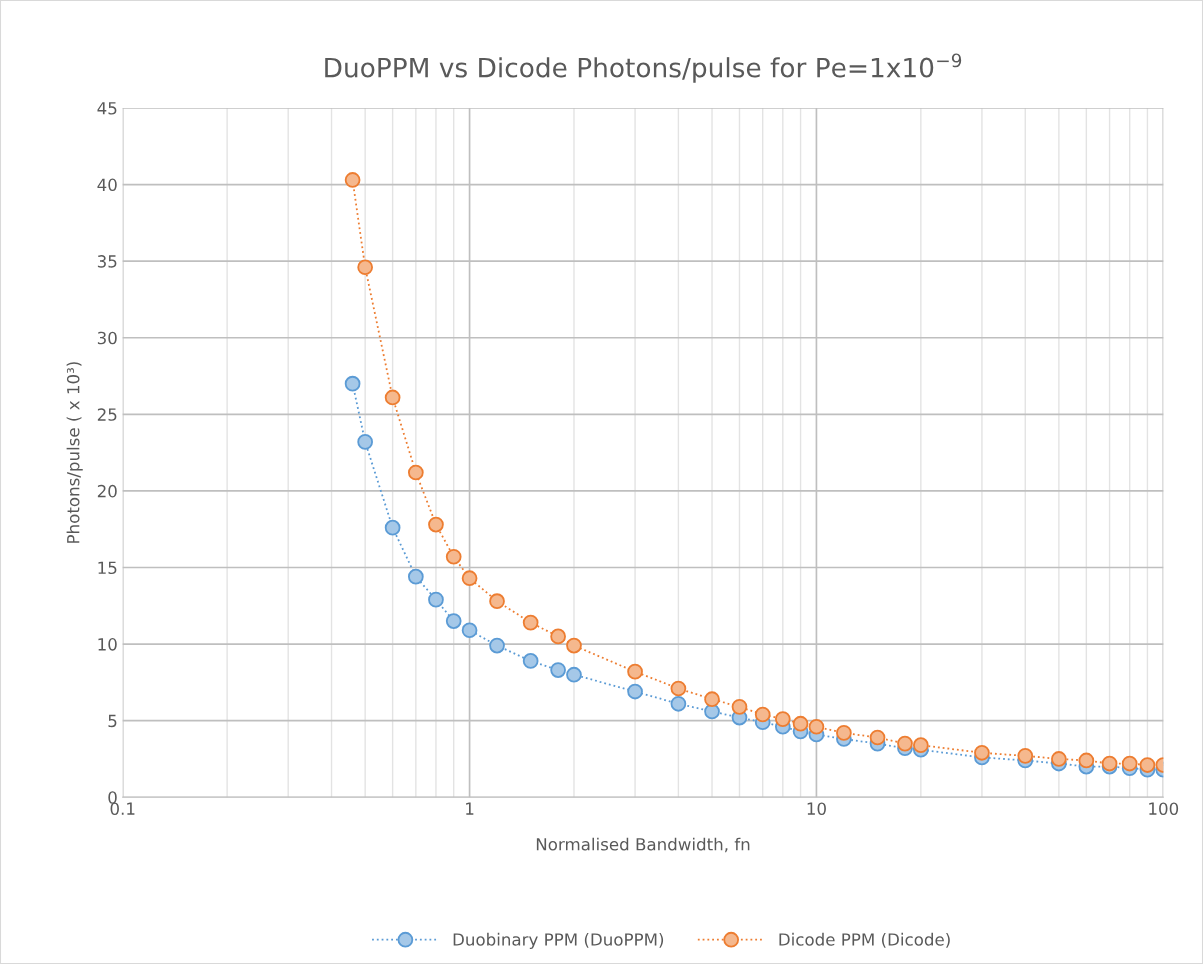 This screenshot has width=1203, height=964. I want to click on y-tick-label: 35, so click(107, 261).